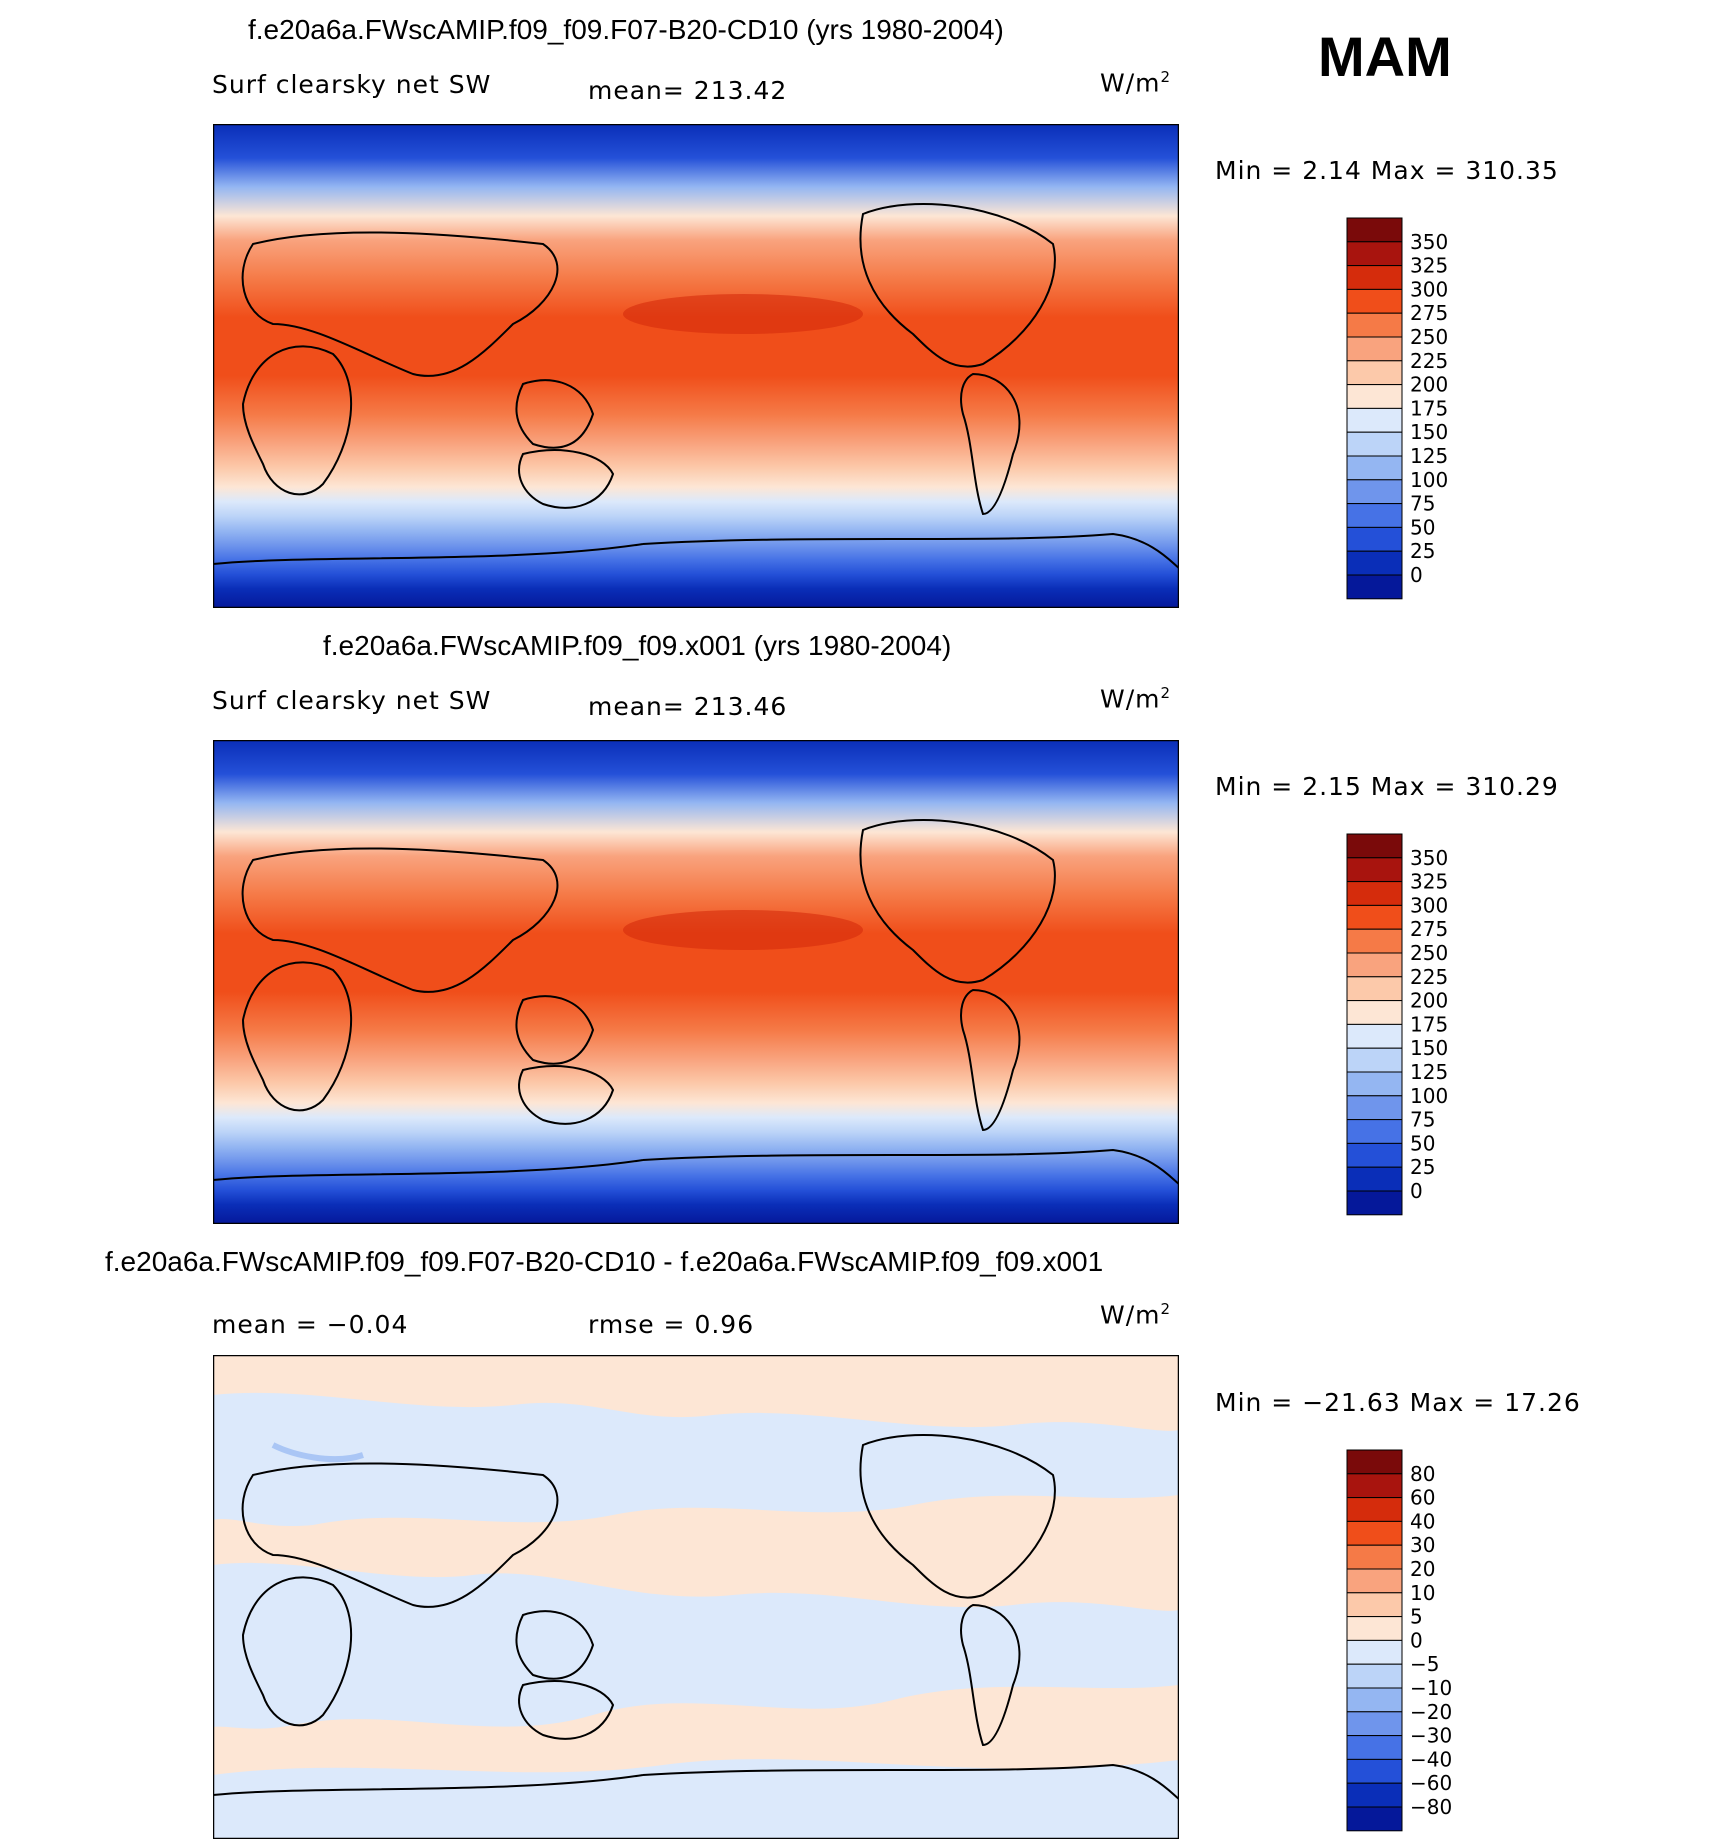 Image resolution: width=1710 pixels, height=1841 pixels. What do you see at coordinates (352, 700) in the screenshot?
I see `panel2-variable-label: Surf clearsky net SW` at bounding box center [352, 700].